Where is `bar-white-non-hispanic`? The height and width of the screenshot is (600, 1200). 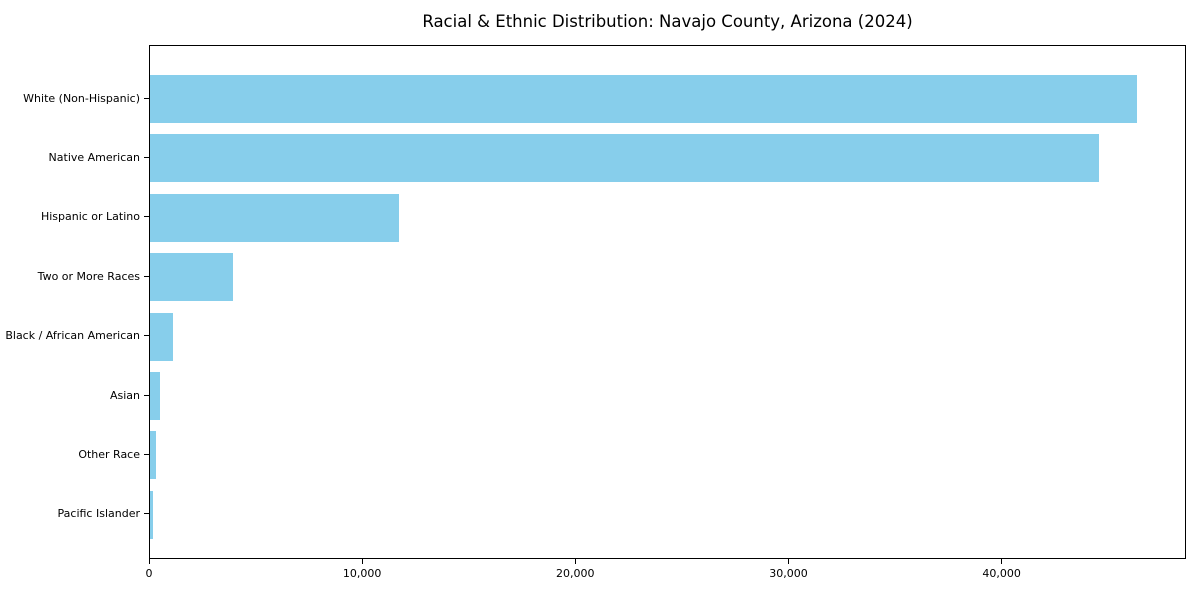 bar-white-non-hispanic is located at coordinates (643, 99).